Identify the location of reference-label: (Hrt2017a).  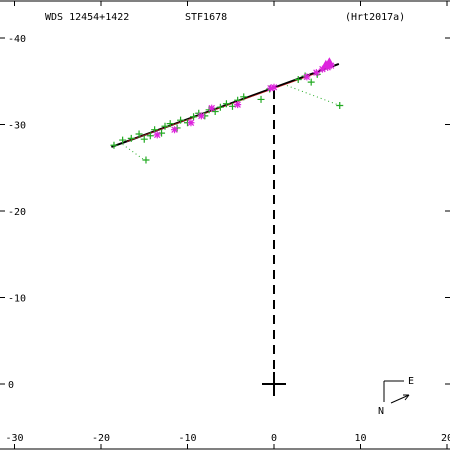
(375, 17).